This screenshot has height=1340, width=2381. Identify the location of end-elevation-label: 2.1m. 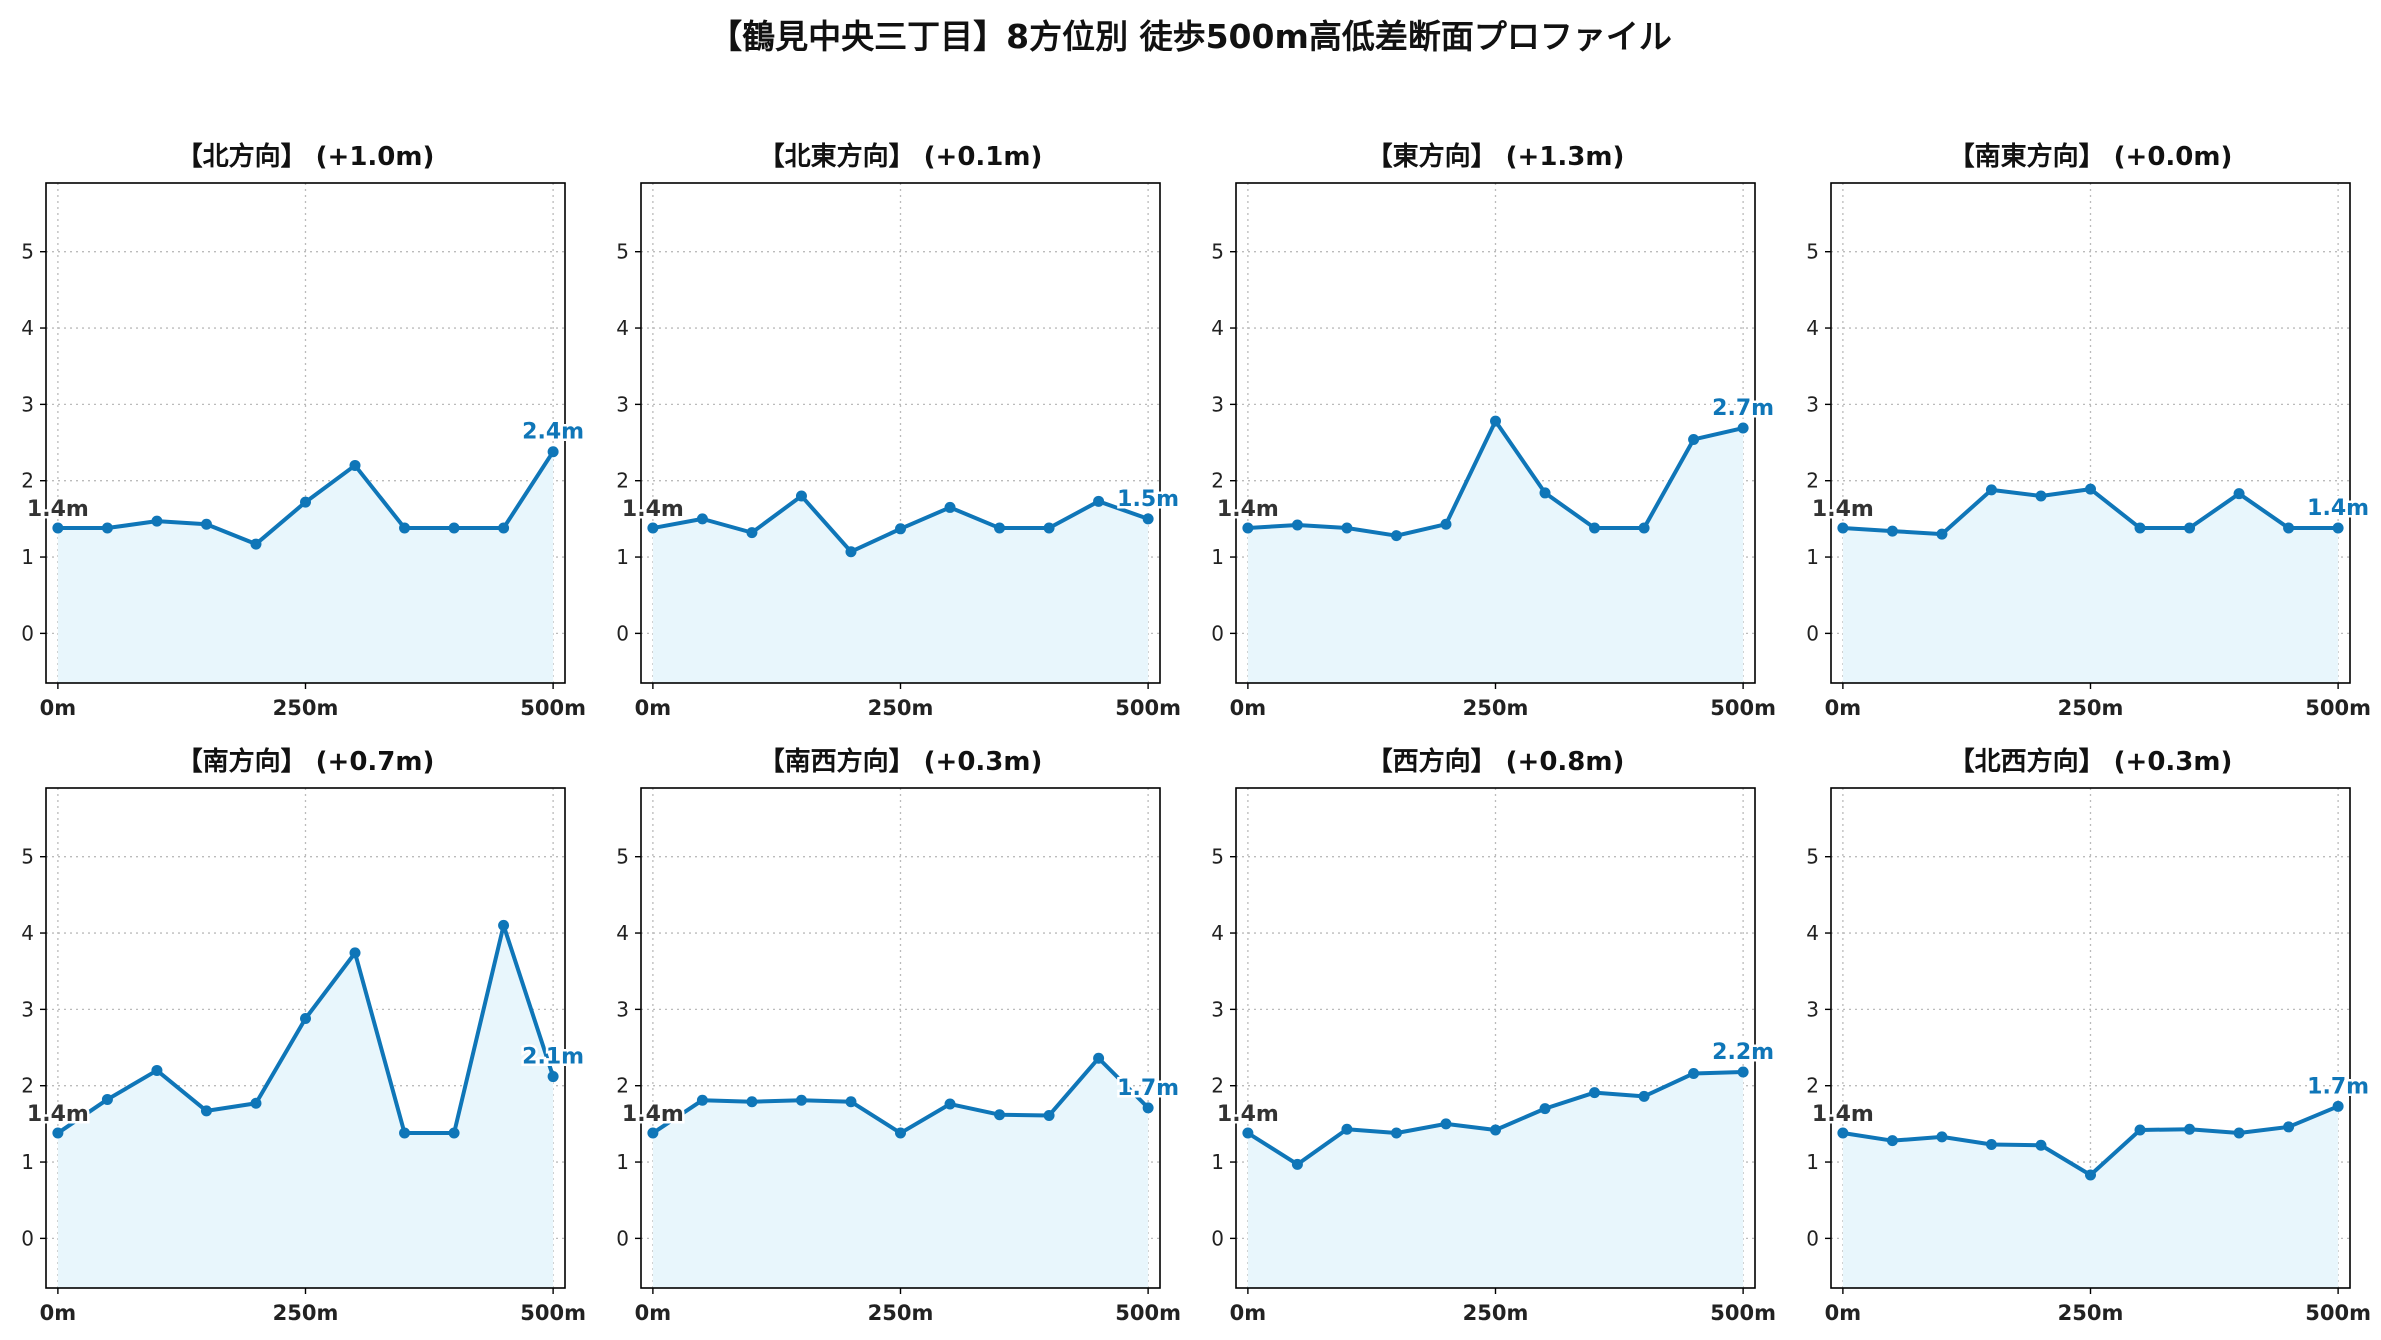
(553, 1057).